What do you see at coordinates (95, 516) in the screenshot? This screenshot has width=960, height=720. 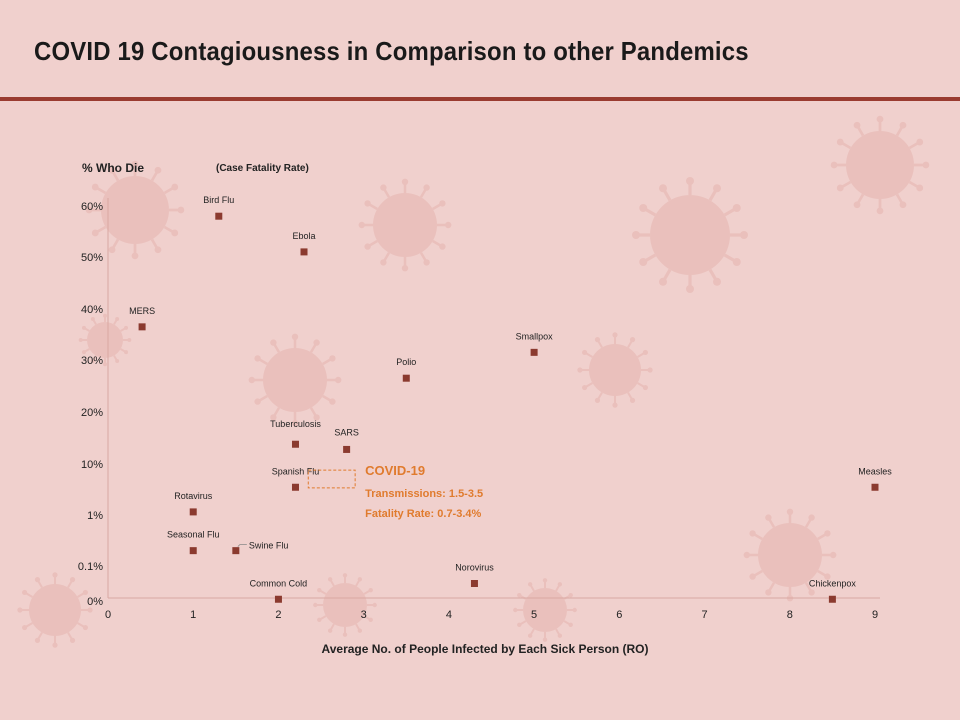 I see `y-tick-label: 1%` at bounding box center [95, 516].